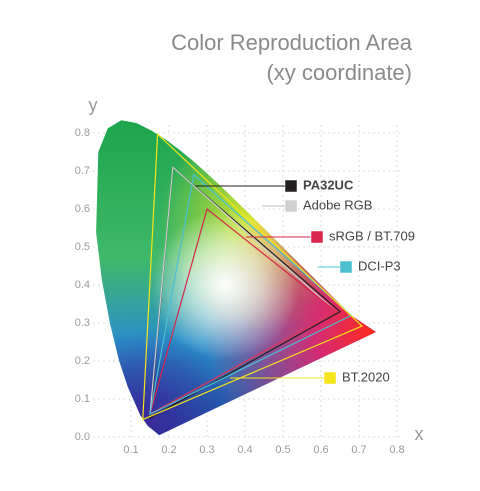  I want to click on x-tick-label: 0.8, so click(396, 450).